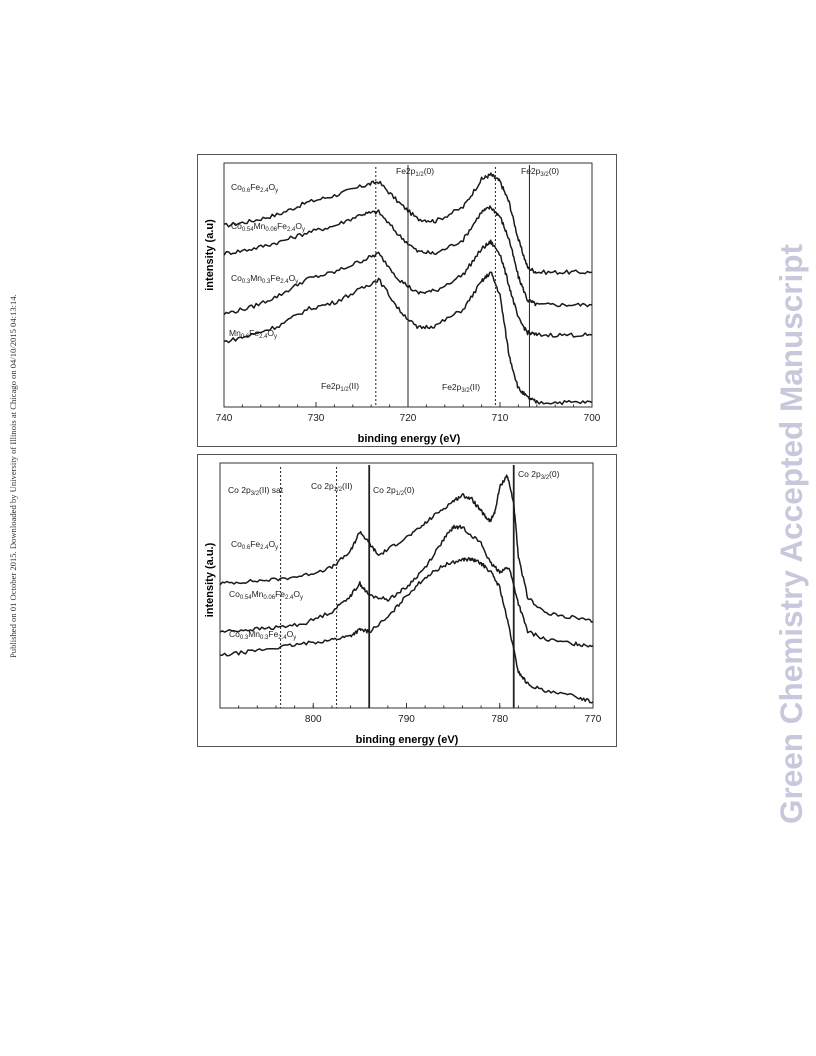  What do you see at coordinates (407, 740) in the screenshot?
I see `co-x-axis-label: binding energy (eV)` at bounding box center [407, 740].